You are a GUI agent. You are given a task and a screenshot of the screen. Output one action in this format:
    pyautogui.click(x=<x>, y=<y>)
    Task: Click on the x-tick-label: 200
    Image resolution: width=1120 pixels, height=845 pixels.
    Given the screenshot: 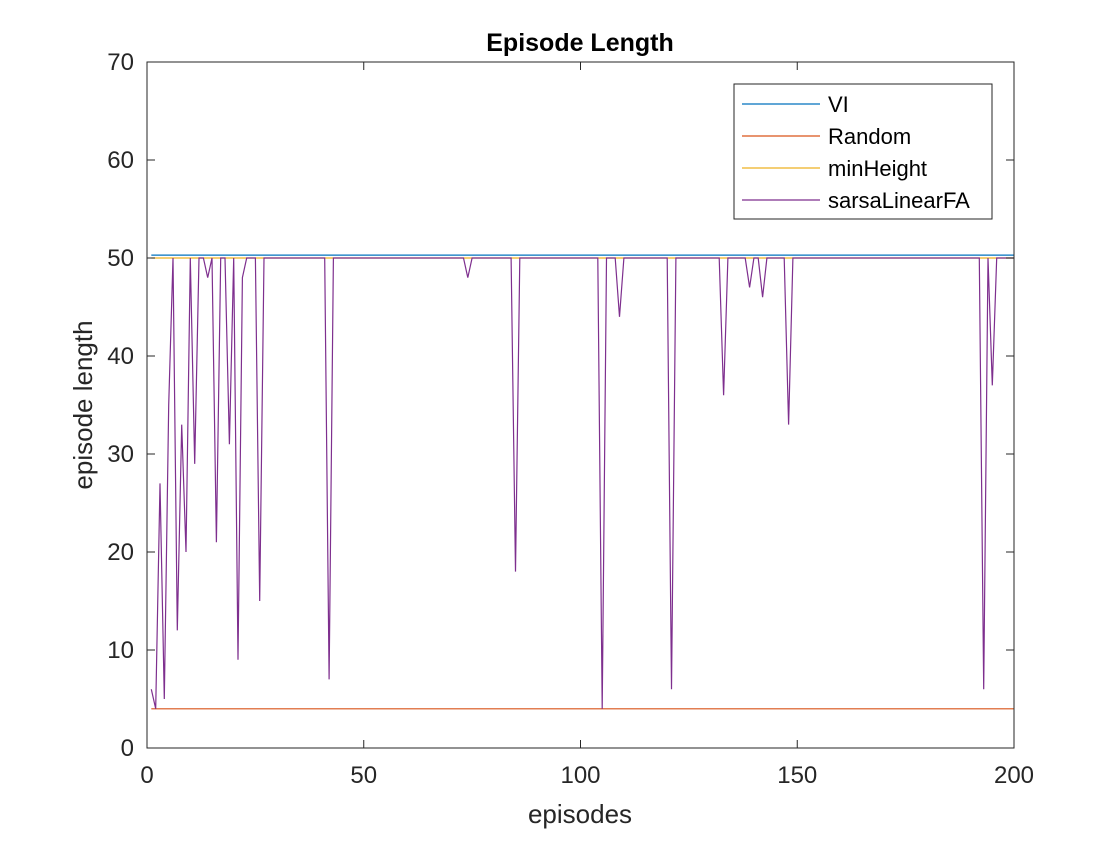 What is the action you would take?
    pyautogui.click(x=1014, y=775)
    